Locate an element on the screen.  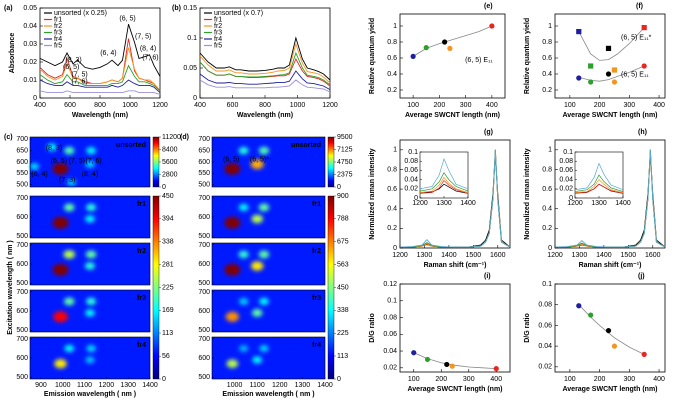
colorbar-tick-label: 675 is located at coordinates (343, 242).